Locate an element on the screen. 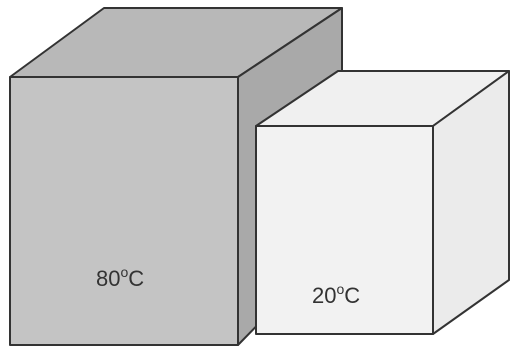 The height and width of the screenshot is (348, 511). hot-block-temperature-label: 80oC is located at coordinates (120, 277).